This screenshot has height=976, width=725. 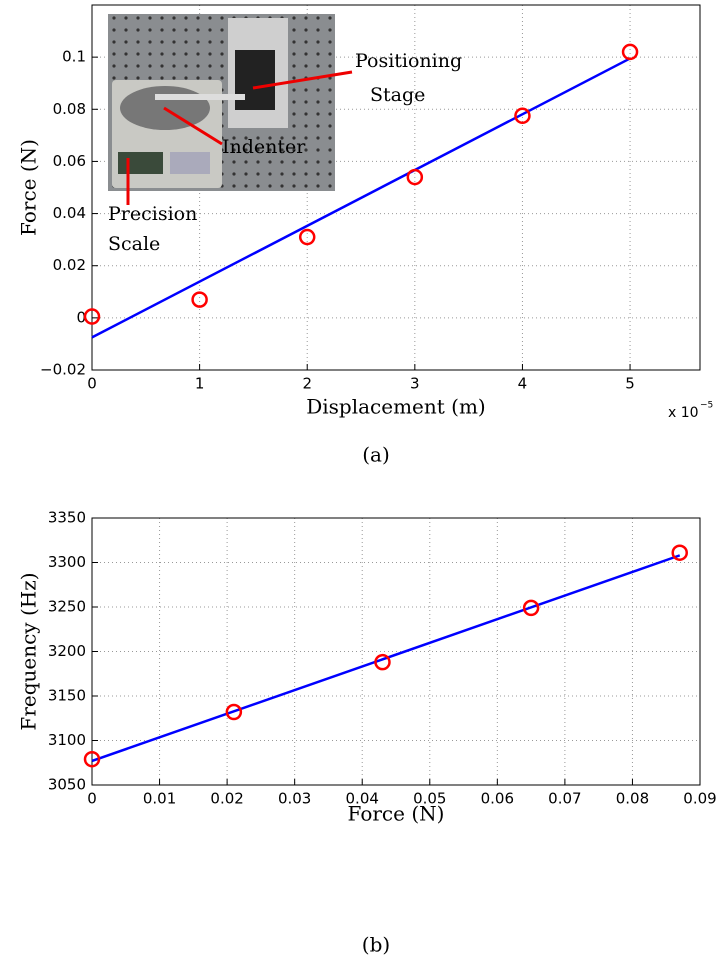 I want to click on callouts, so click(x=239, y=137).